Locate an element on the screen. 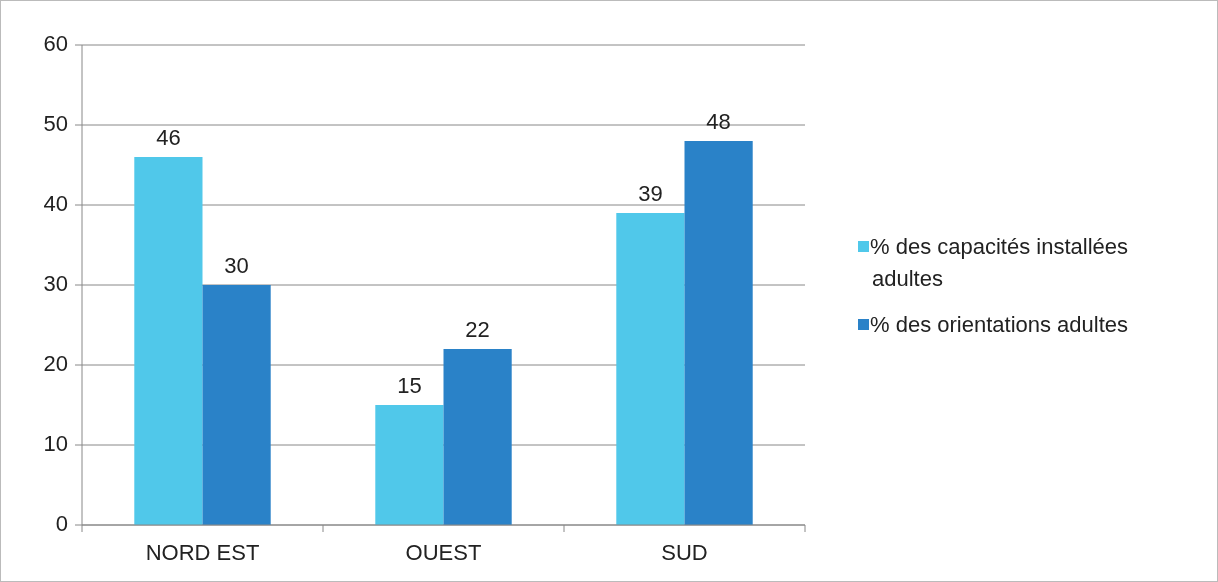 This screenshot has width=1218, height=582. y-tick-label: 30 is located at coordinates (55, 283).